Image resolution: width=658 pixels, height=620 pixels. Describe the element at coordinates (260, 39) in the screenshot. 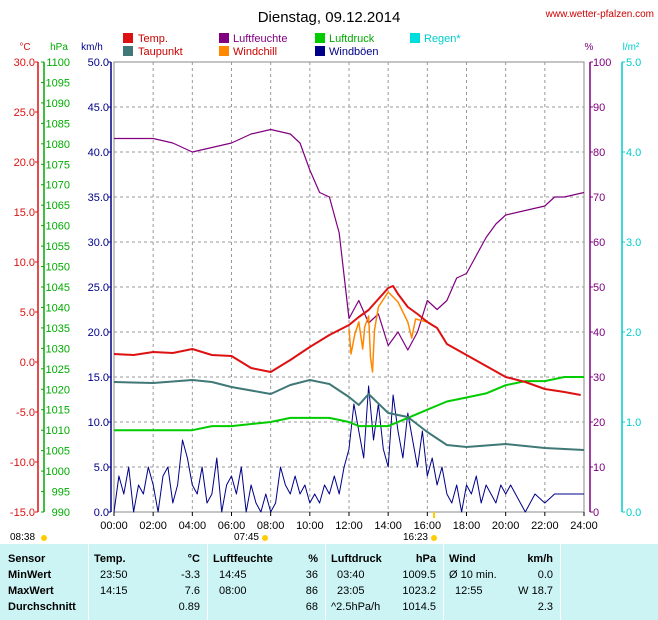

I see `legend-label-humidity: Luftfeuchte` at that location.